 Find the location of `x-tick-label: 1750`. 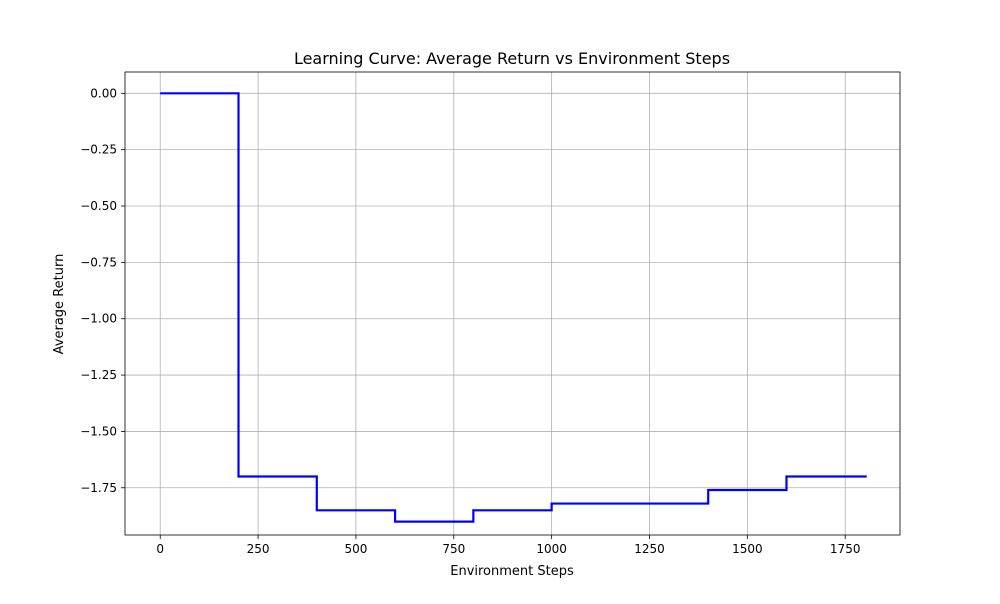

x-tick-label: 1750 is located at coordinates (845, 549).